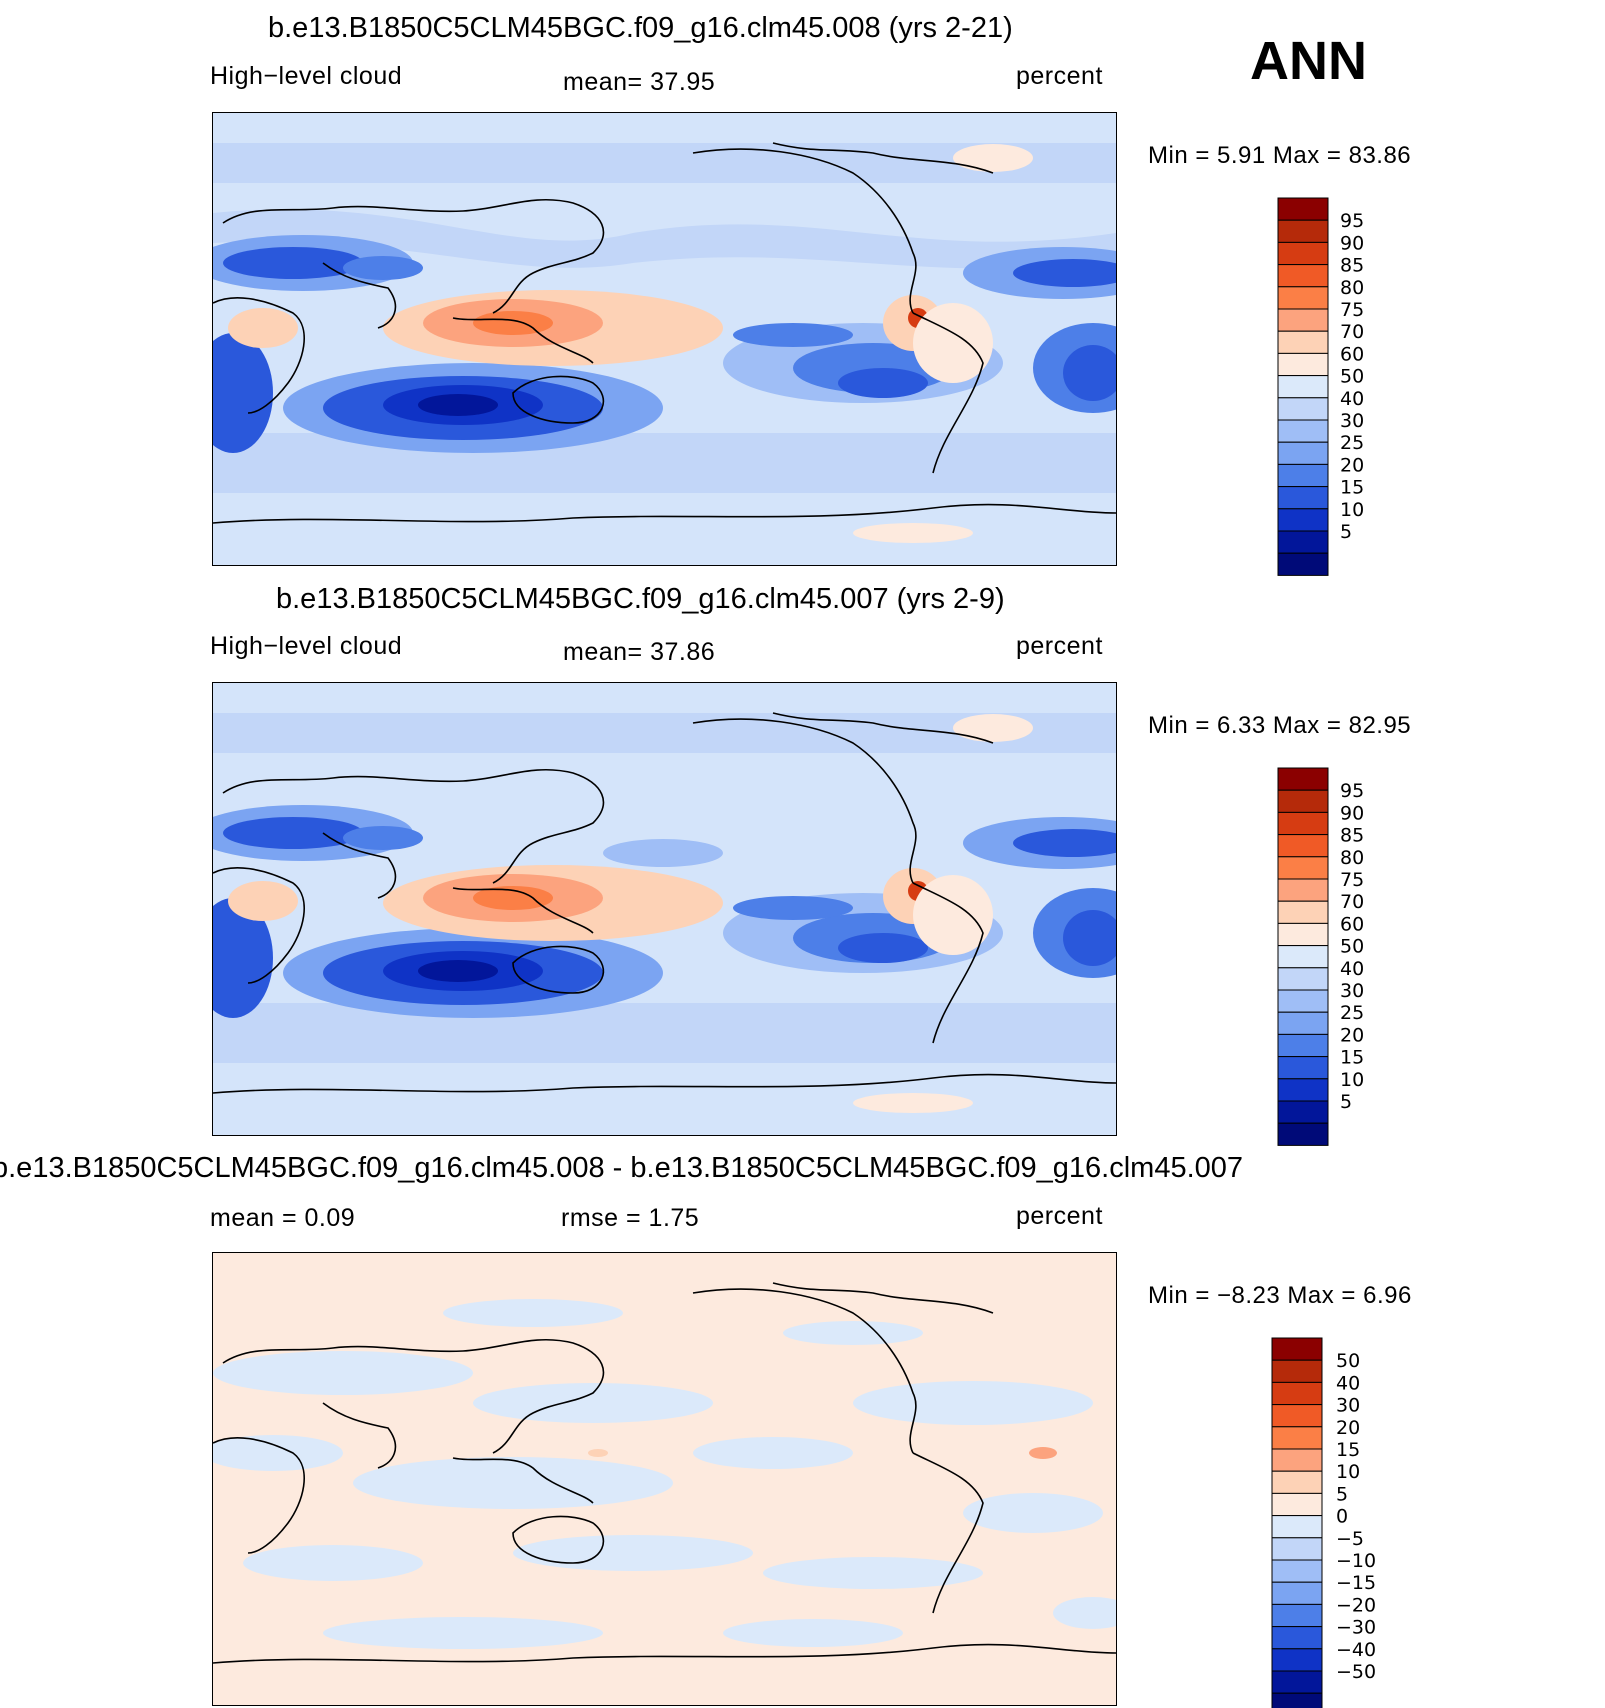 The image size is (1605, 1708). Describe the element at coordinates (1350, 1539) in the screenshot. I see `colorbar-label: −5` at that location.